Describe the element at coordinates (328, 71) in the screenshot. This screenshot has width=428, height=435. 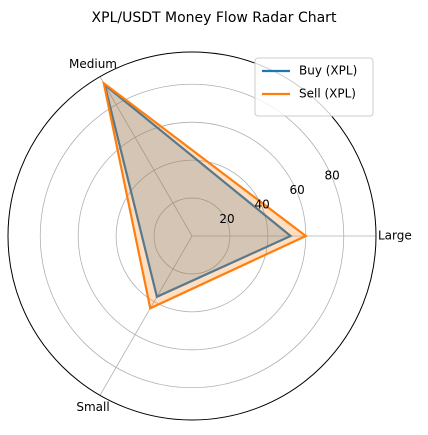
I see `legend-label: Buy (XPL)` at that location.